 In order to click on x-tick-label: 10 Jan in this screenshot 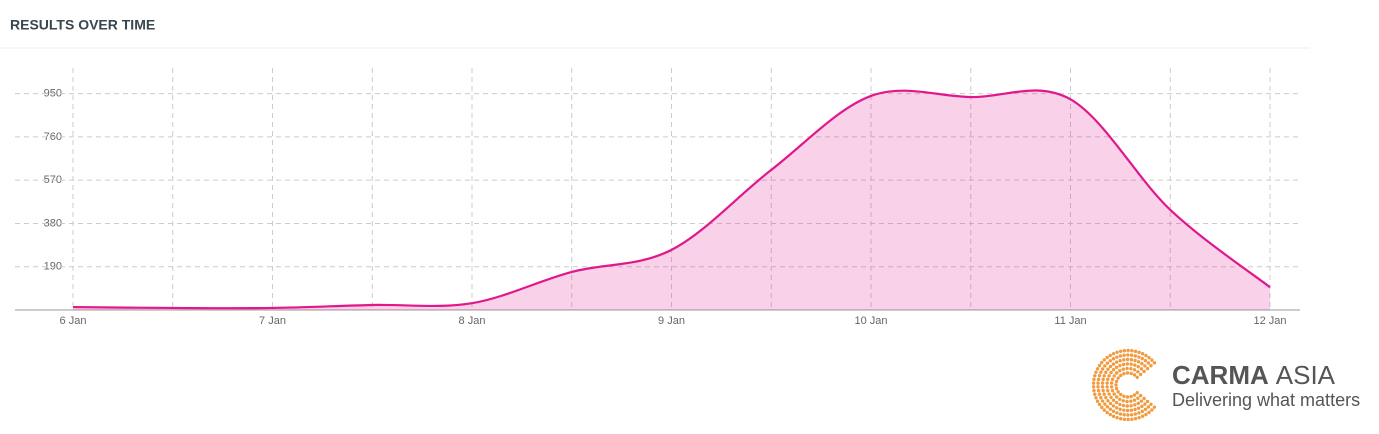, I will do `click(870, 321)`.